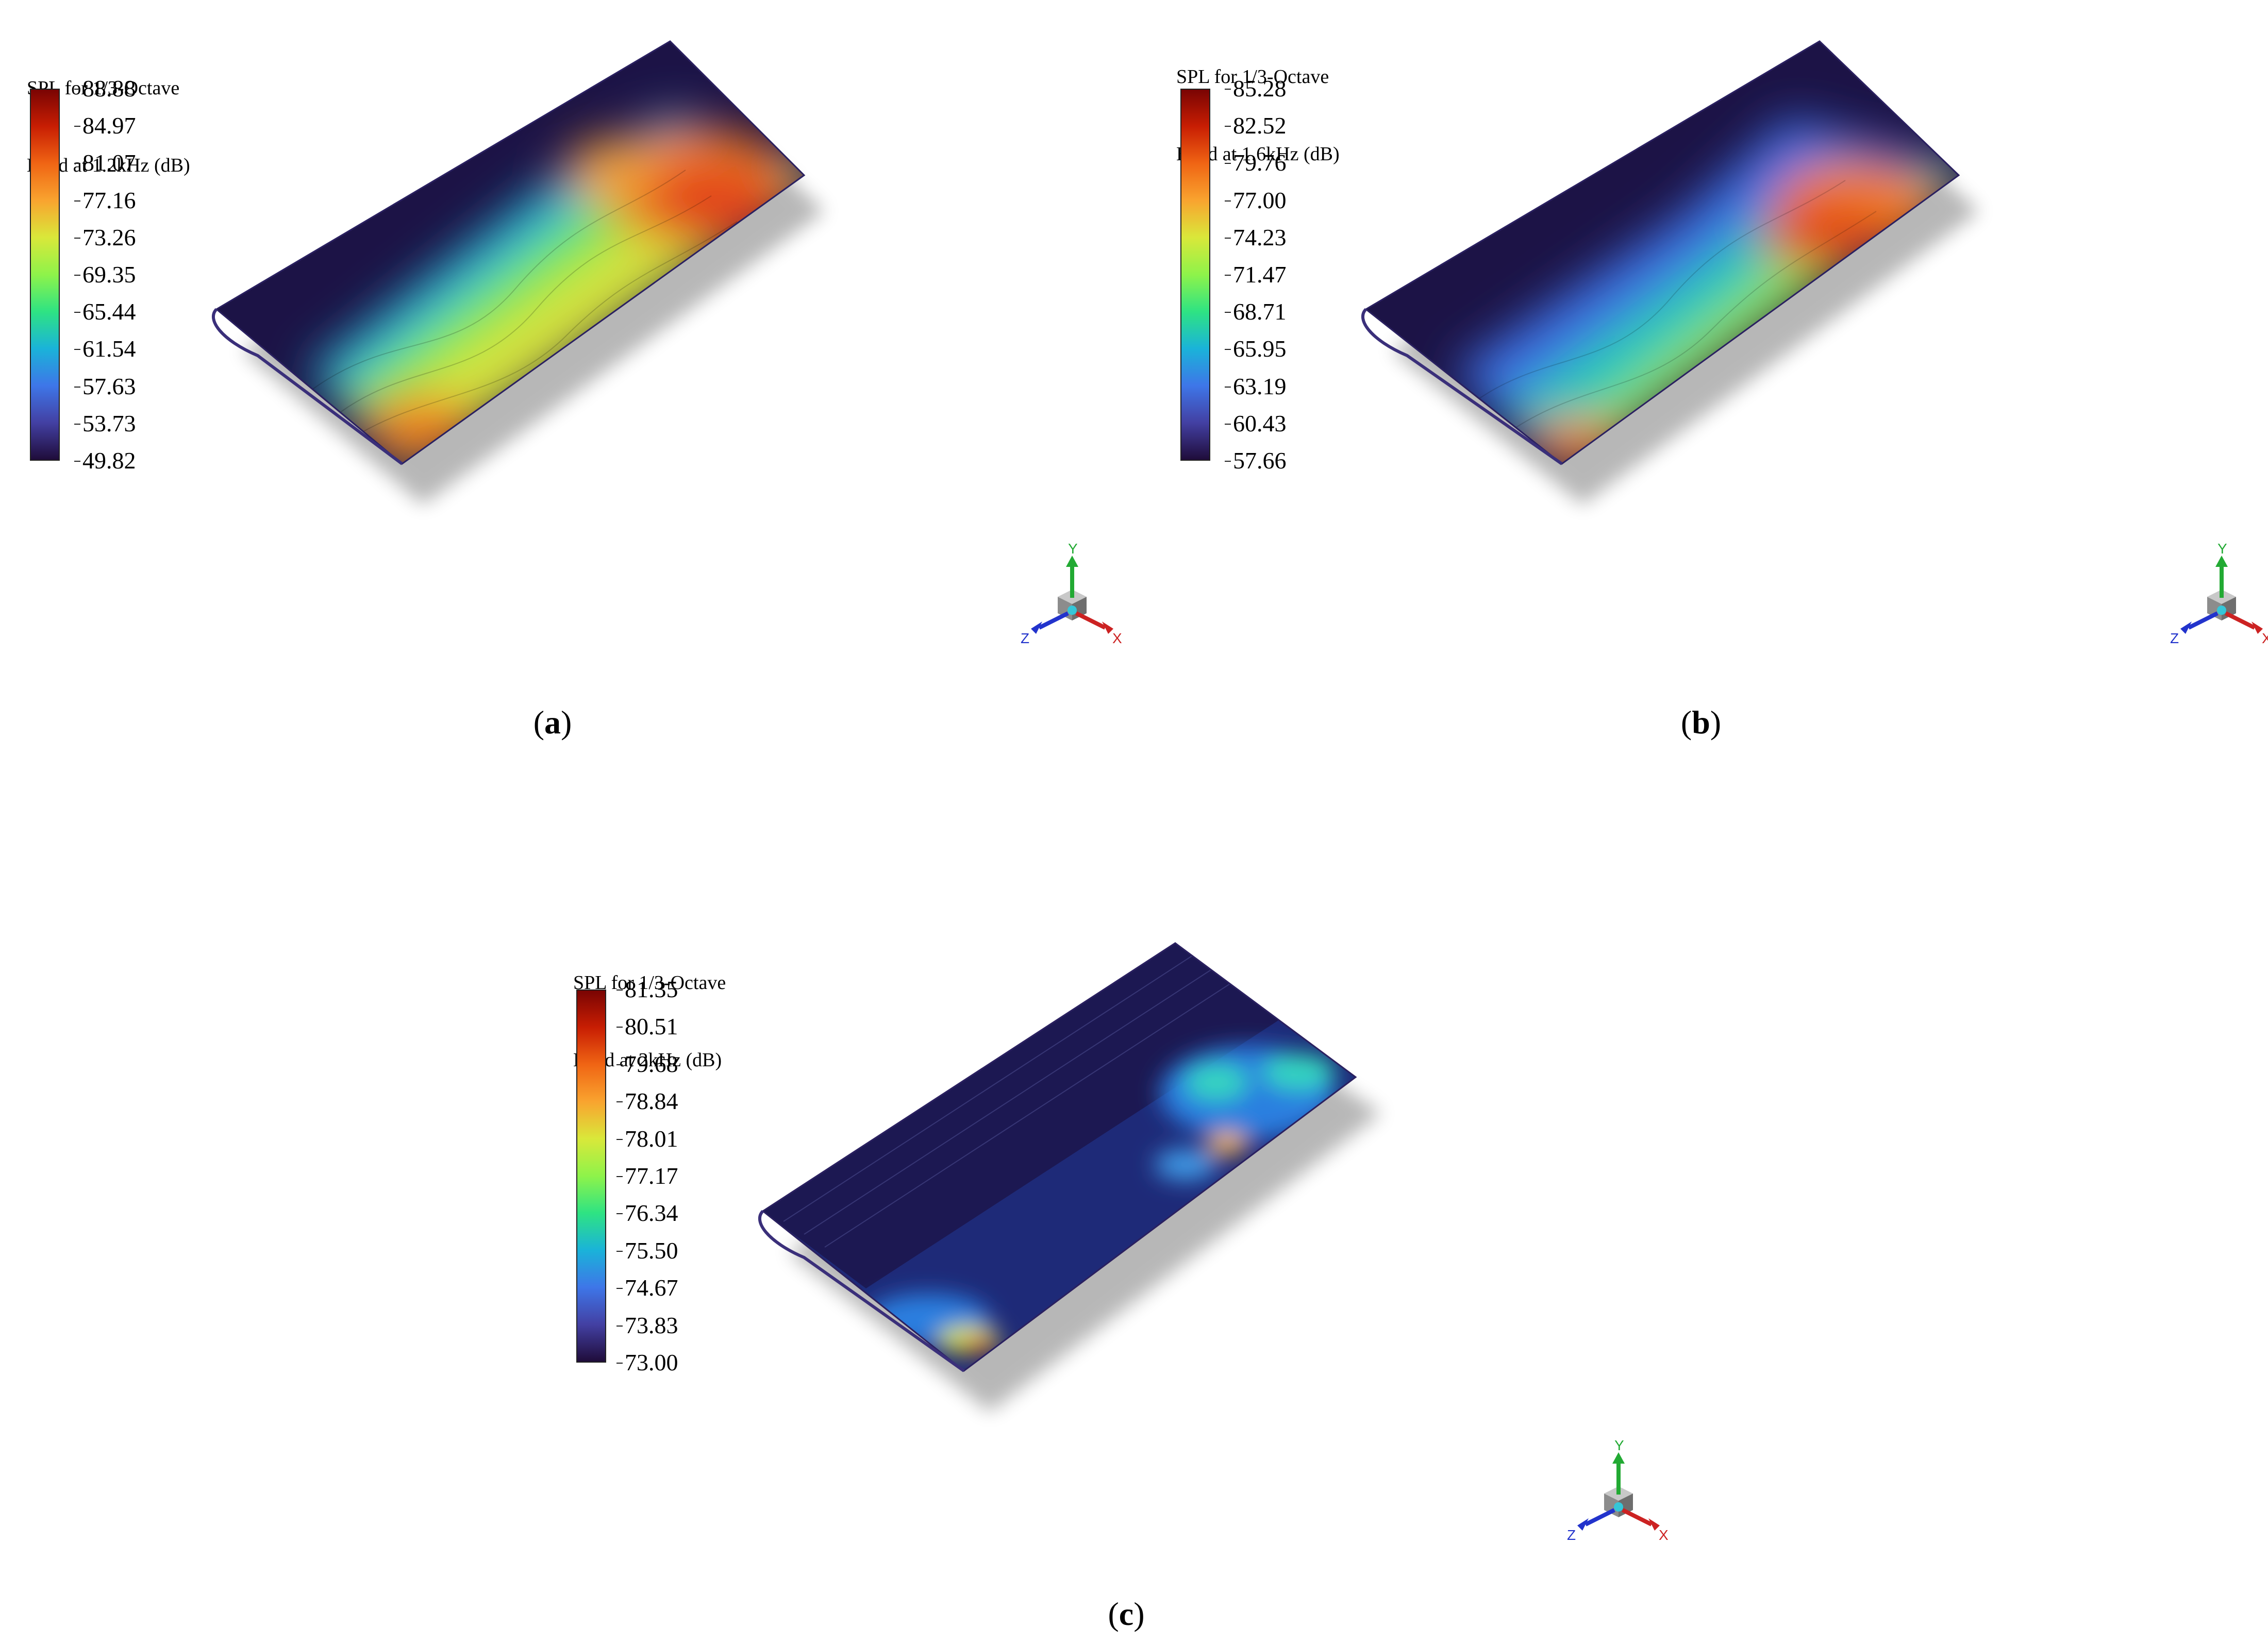 The height and width of the screenshot is (1644, 2268). What do you see at coordinates (1618, 1490) in the screenshot?
I see `panel-c-axis-triad: Y X Z` at bounding box center [1618, 1490].